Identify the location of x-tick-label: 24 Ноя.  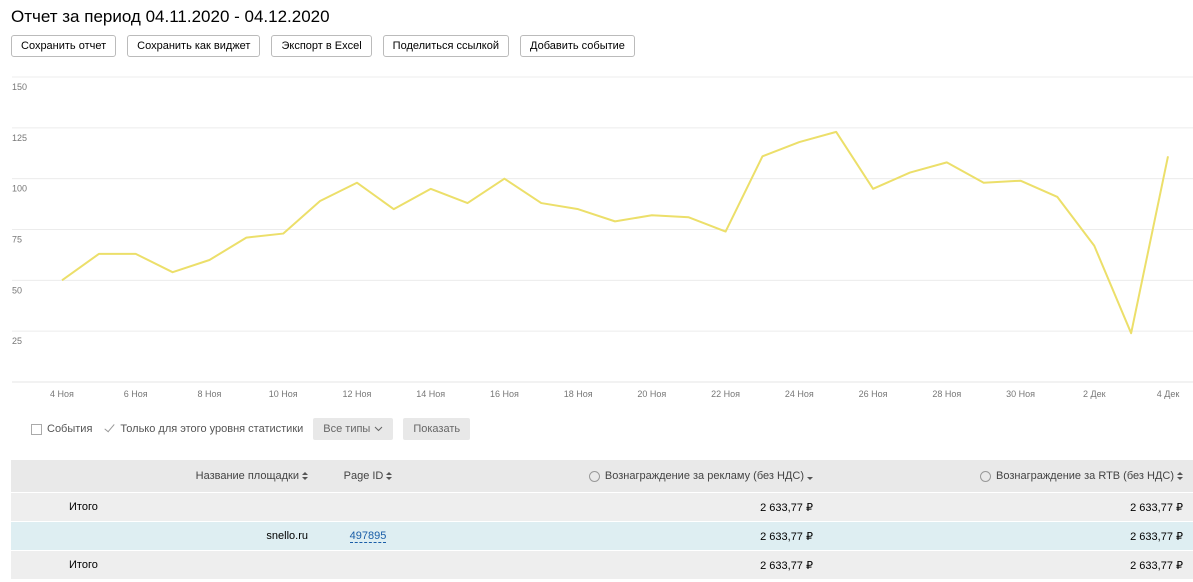
(799, 394).